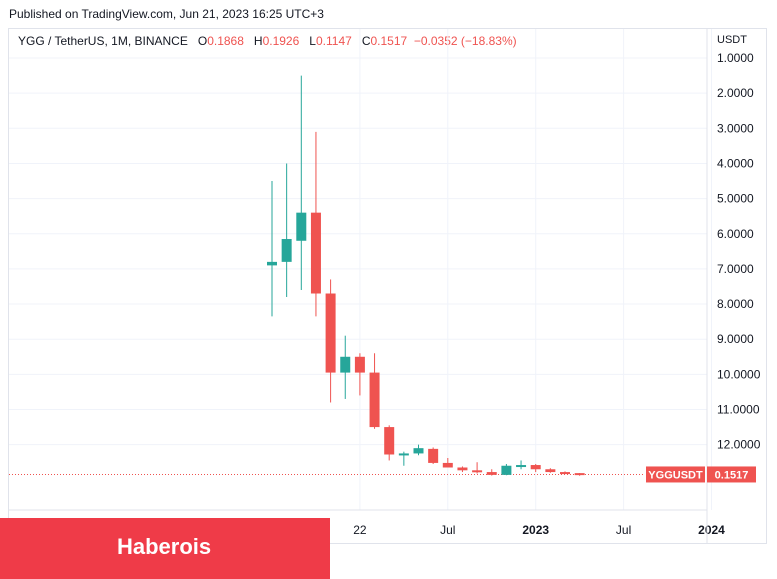 The width and height of the screenshot is (777, 579). What do you see at coordinates (312, 41) in the screenshot?
I see `low-label: L` at bounding box center [312, 41].